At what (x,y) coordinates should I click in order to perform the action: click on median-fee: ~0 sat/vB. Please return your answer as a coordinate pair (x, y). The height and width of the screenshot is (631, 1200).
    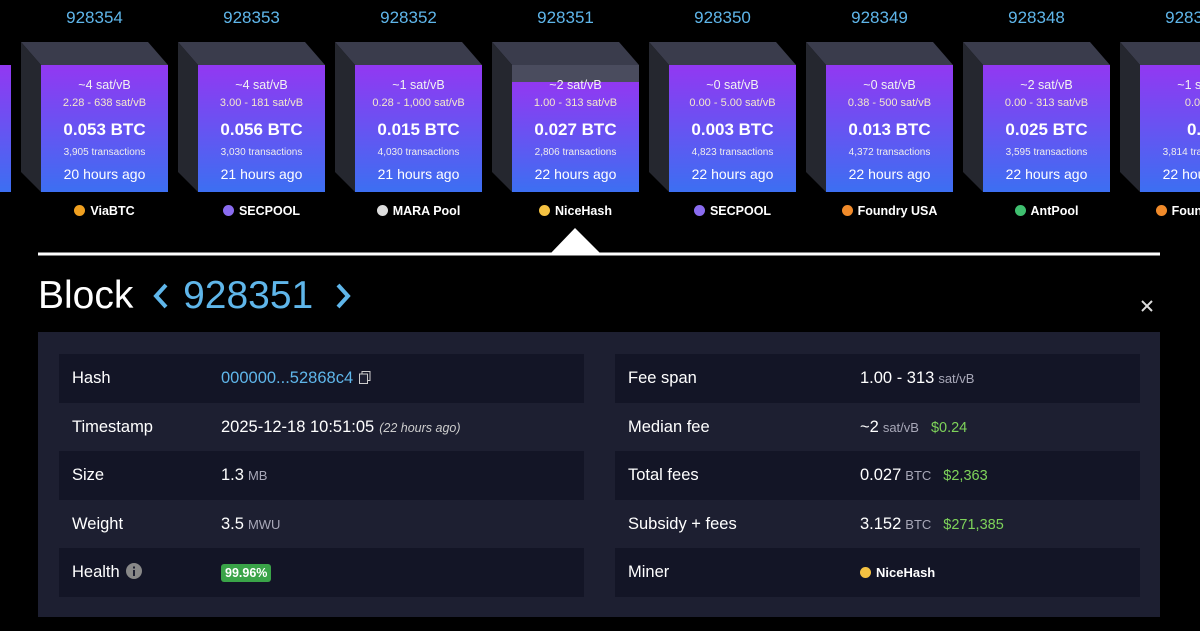
    Looking at the image, I should click on (732, 85).